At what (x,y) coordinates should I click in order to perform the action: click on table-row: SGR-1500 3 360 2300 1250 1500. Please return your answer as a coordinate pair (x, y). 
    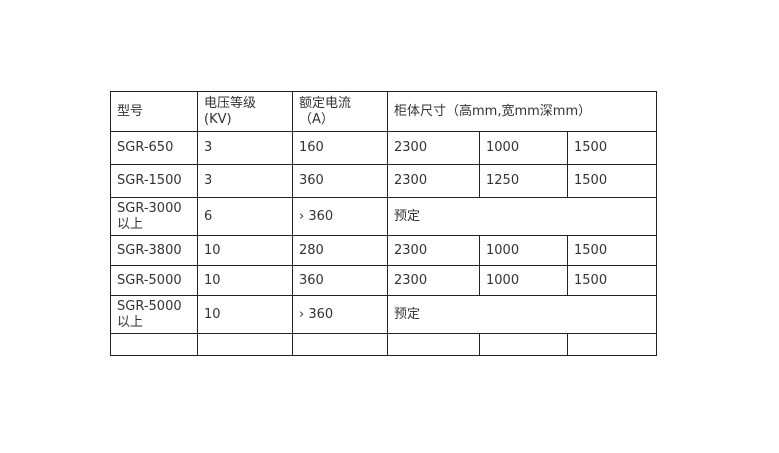
    Looking at the image, I should click on (384, 181).